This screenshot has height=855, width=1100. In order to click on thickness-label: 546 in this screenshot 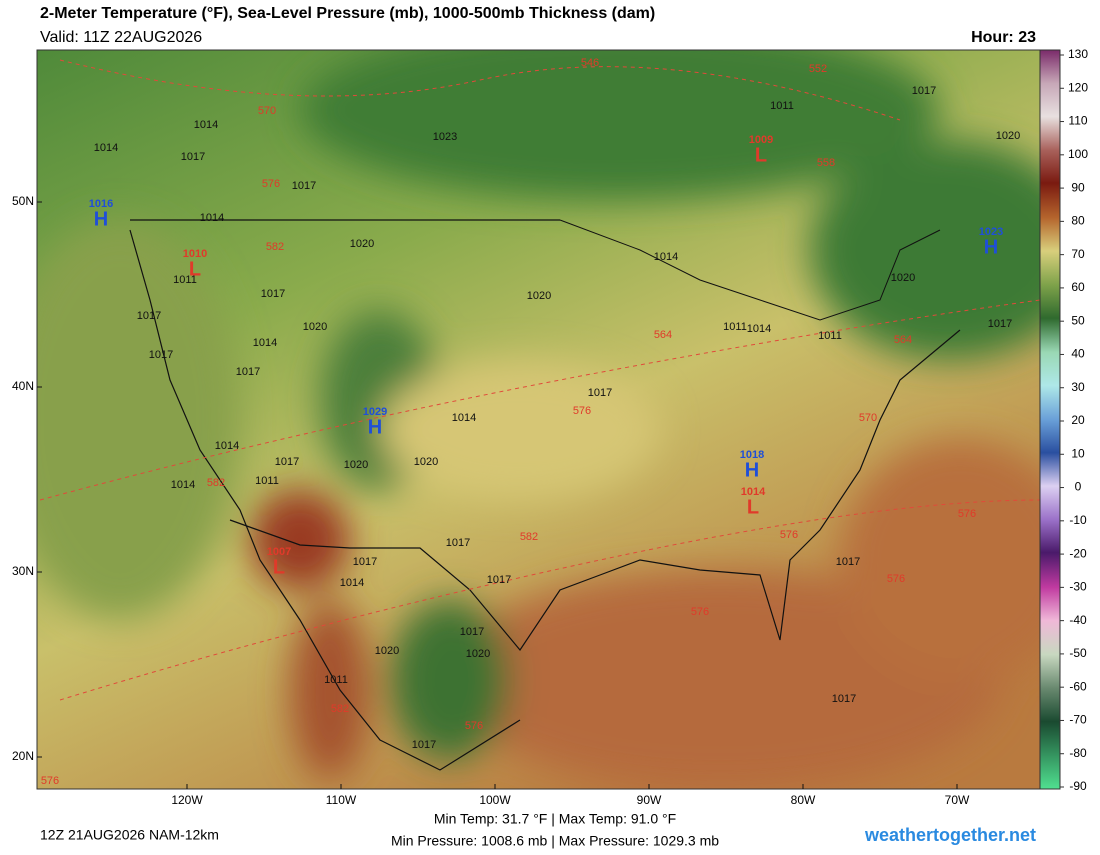, I will do `click(590, 63)`.